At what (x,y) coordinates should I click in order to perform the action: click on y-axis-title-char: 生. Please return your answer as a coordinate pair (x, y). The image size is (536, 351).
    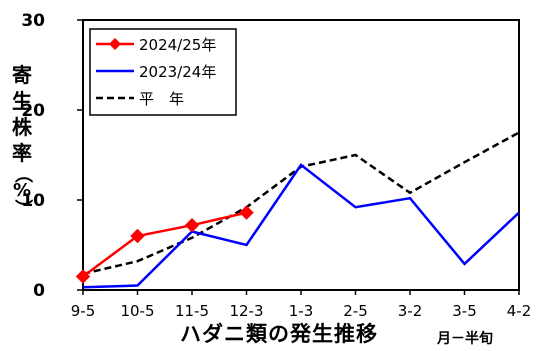
    Looking at the image, I should click on (22, 101).